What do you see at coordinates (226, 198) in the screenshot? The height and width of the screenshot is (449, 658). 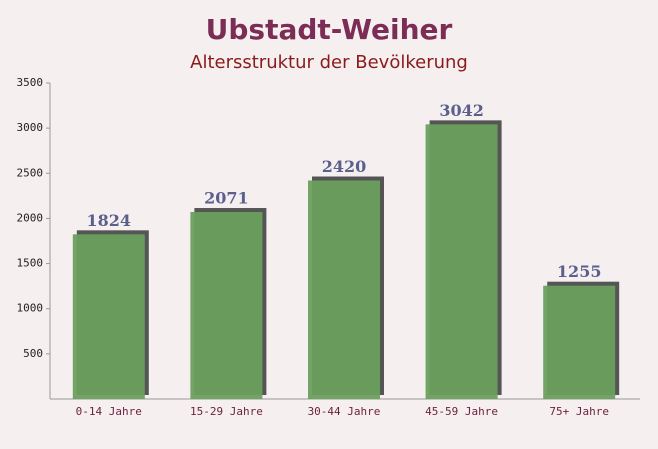 I see `value-label: 2071` at bounding box center [226, 198].